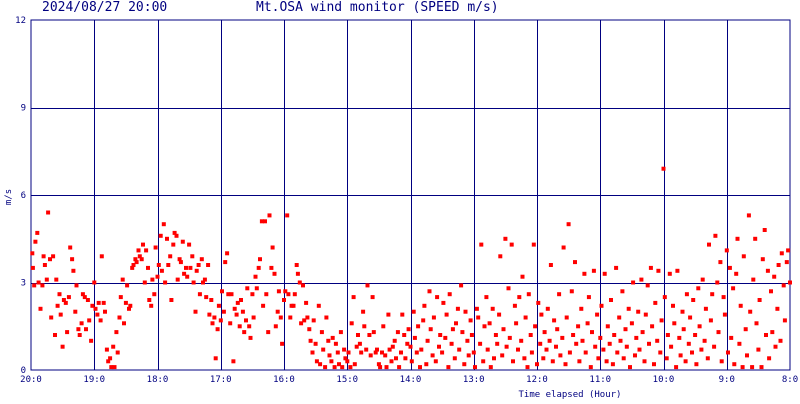 The height and width of the screenshot is (404, 800). What do you see at coordinates (94, 380) in the screenshot?
I see `x-tick-label: 19:0` at bounding box center [94, 380].